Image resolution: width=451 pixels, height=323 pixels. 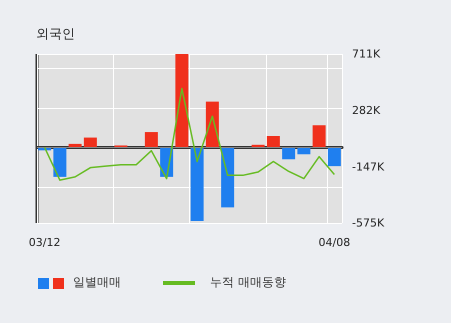 I want to click on y-tick-label: -575K, so click(x=368, y=223).